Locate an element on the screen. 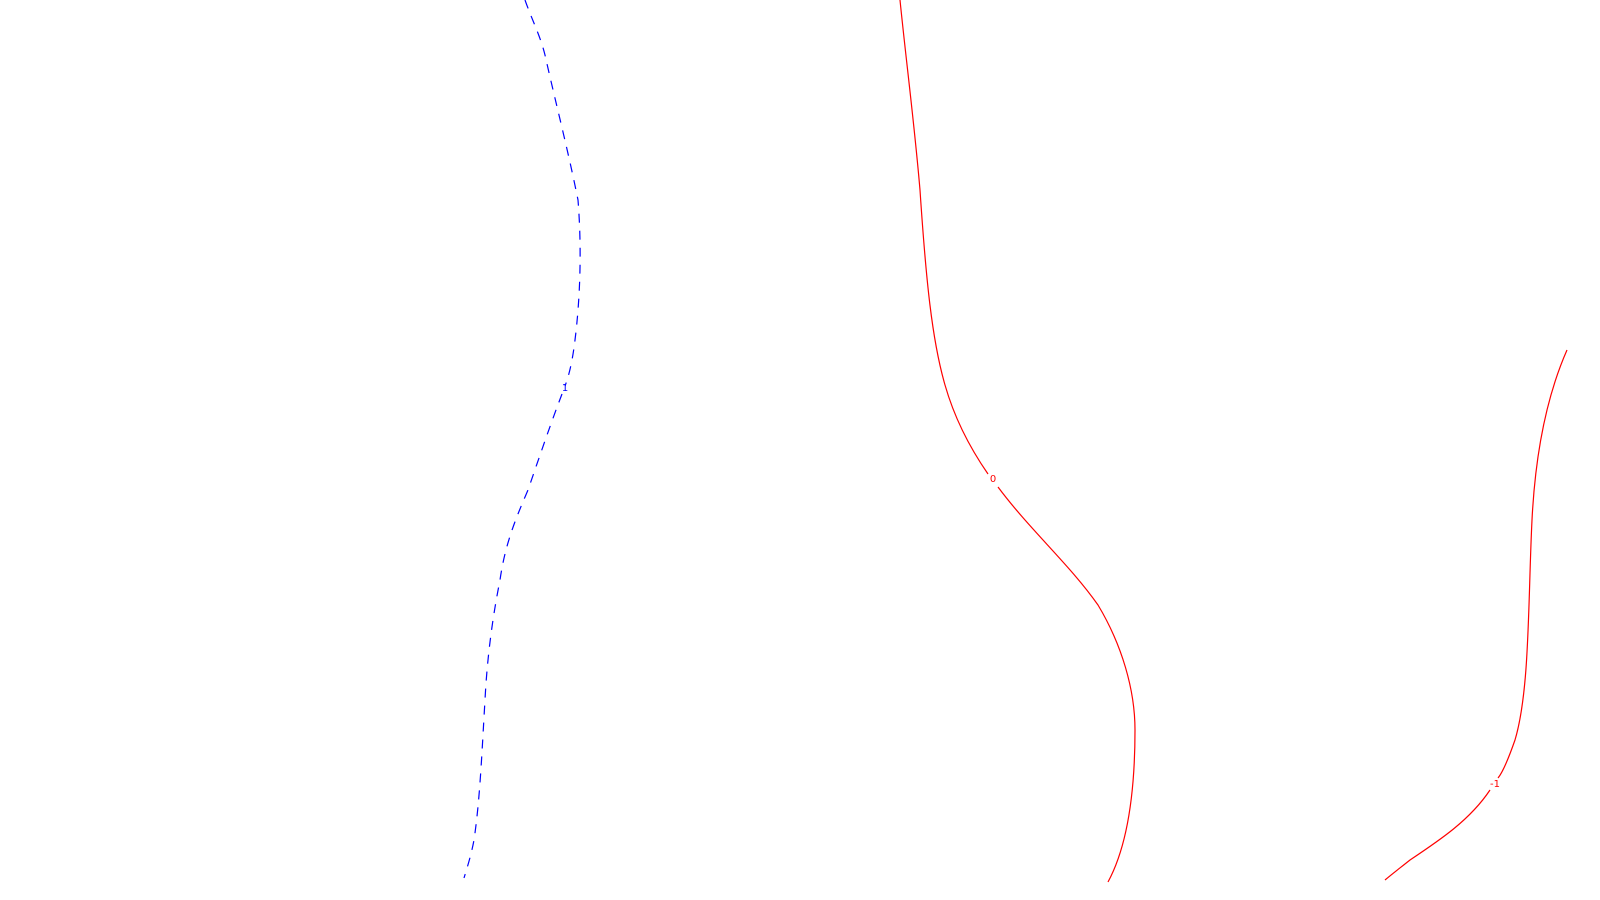 Image resolution: width=1600 pixels, height=900 pixels. contour-label-level-0: 0 is located at coordinates (993, 479).